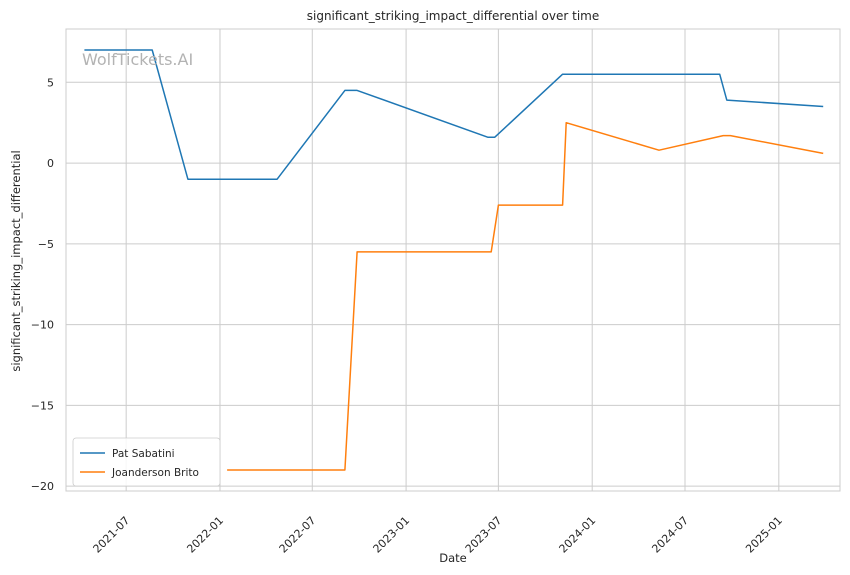 This screenshot has height=575, width=850. What do you see at coordinates (50, 163) in the screenshot?
I see `y-tick-label: 0` at bounding box center [50, 163].